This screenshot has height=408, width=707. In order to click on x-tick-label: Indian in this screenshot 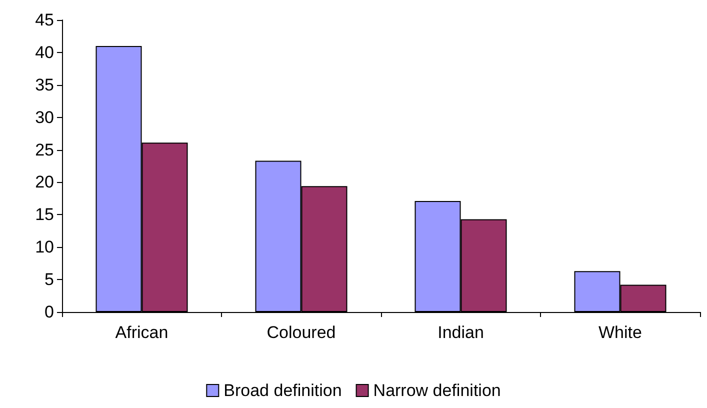, I will do `click(461, 332)`.